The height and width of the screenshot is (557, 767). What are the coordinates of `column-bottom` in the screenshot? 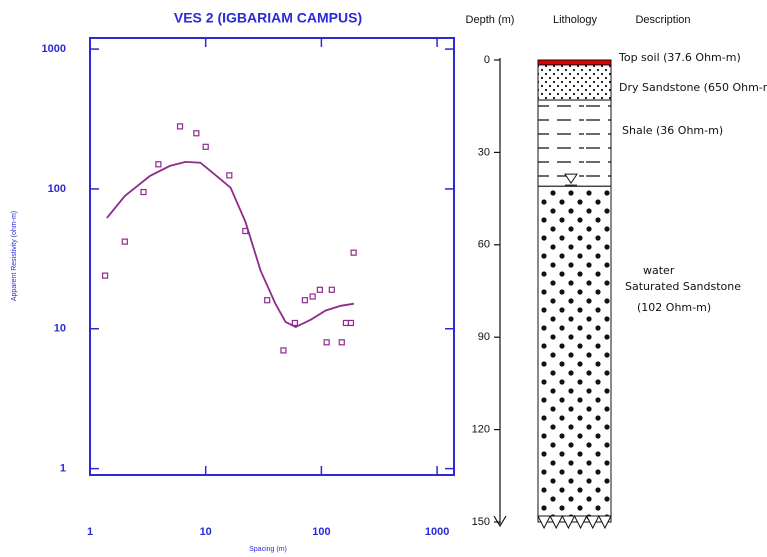 It's located at (574, 522).